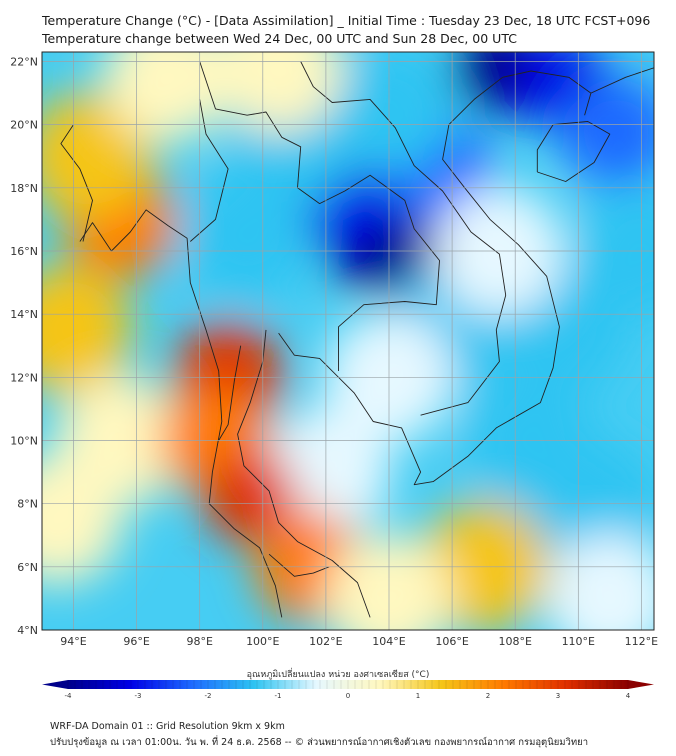 The width and height of the screenshot is (676, 756). I want to click on colorbar-tick-label: 2, so click(488, 696).